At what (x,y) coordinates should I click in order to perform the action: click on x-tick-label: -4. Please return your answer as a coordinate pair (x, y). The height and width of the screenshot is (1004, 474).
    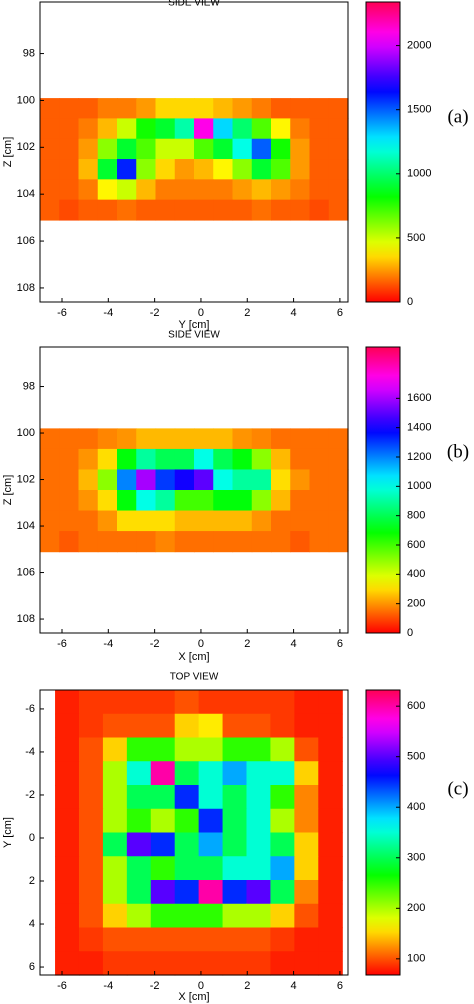
    Looking at the image, I should click on (108, 313).